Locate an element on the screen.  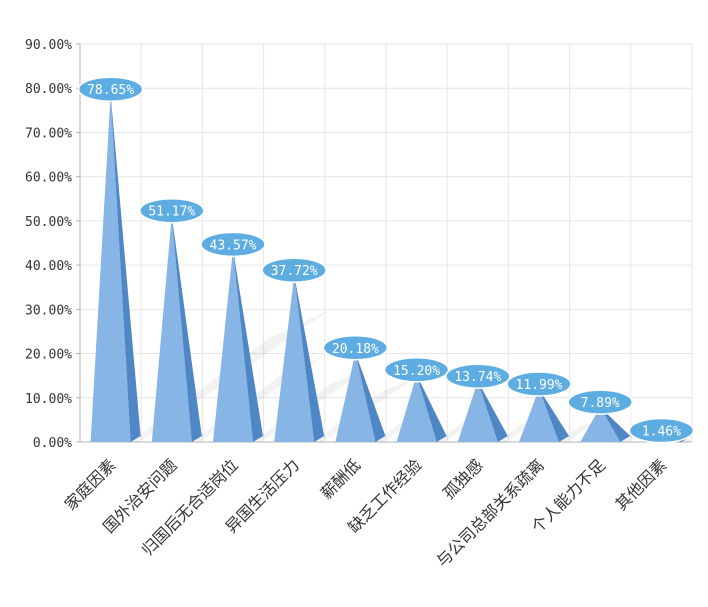
data-label: 15.20% is located at coordinates (416, 370).